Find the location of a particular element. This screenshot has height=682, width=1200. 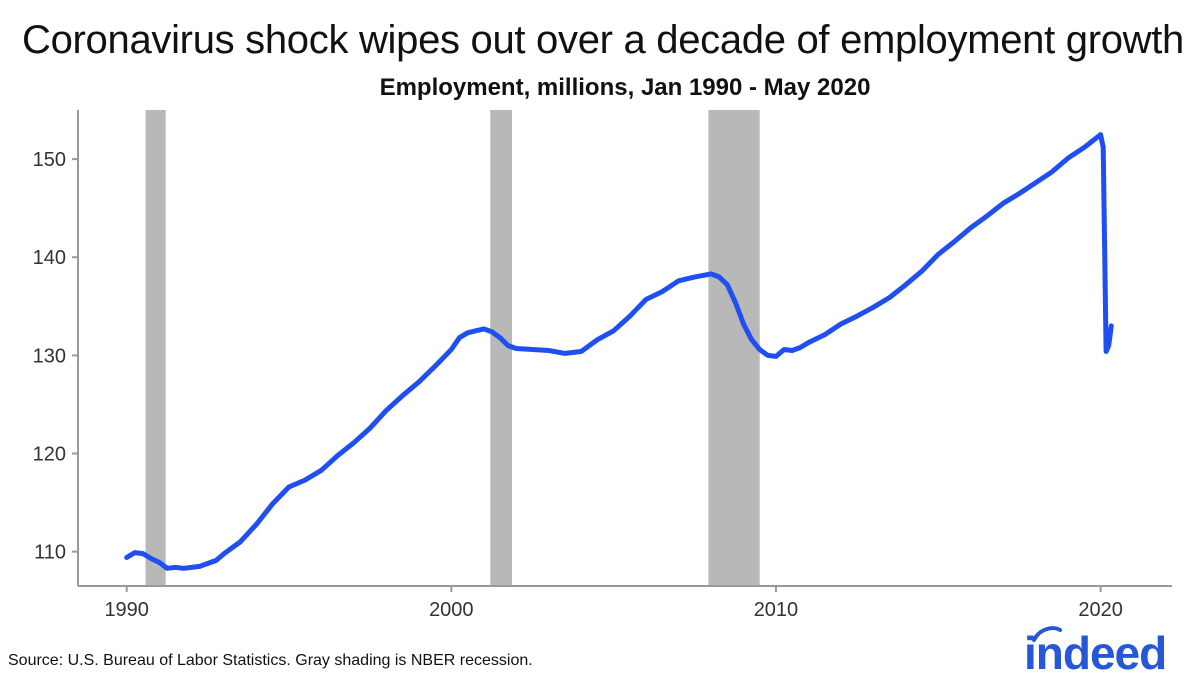

y-tick-label-140: 140 is located at coordinates (49, 258).